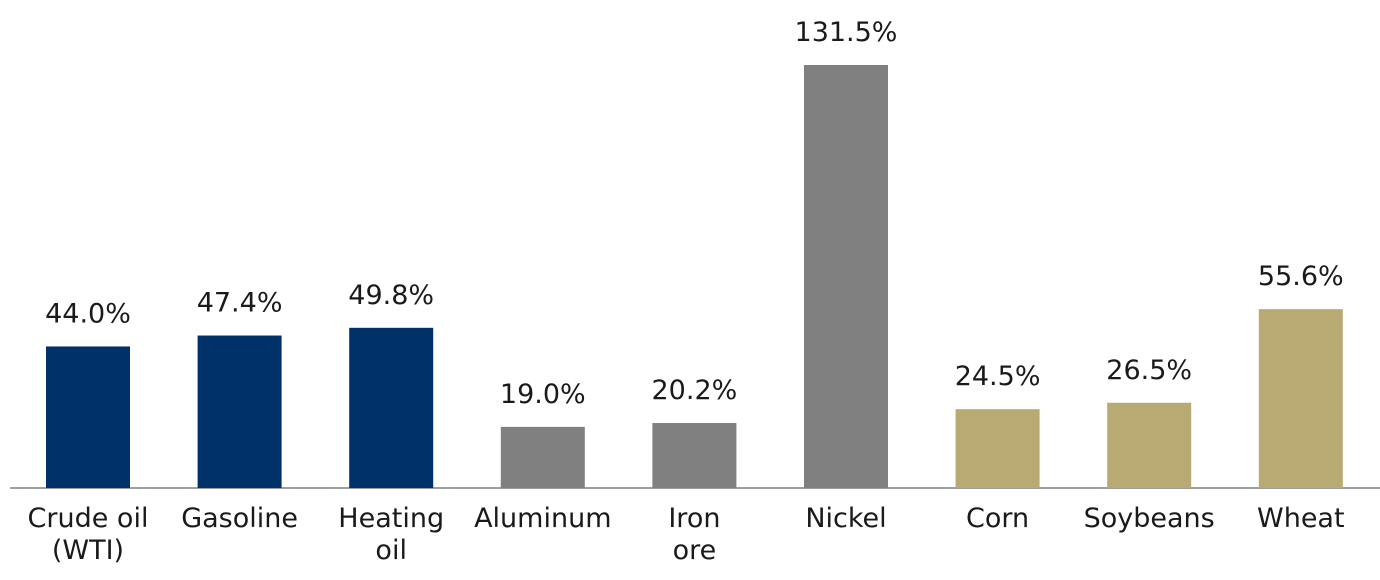 The height and width of the screenshot is (580, 1380). I want to click on category-label: (WTI), so click(88, 550).